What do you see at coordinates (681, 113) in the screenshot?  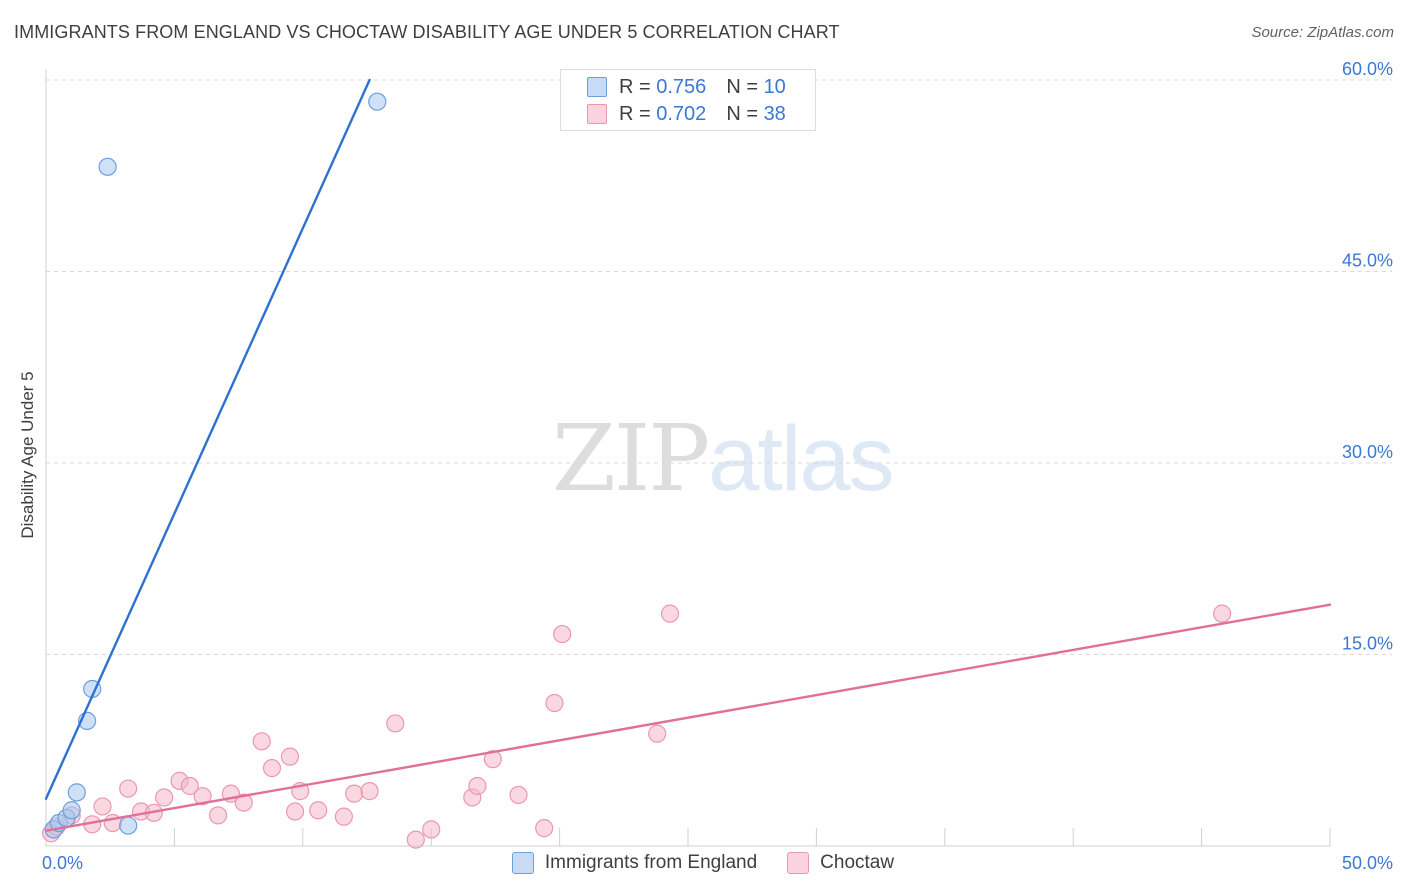 I see `legend-r-value-choctaw: 0.702` at bounding box center [681, 113].